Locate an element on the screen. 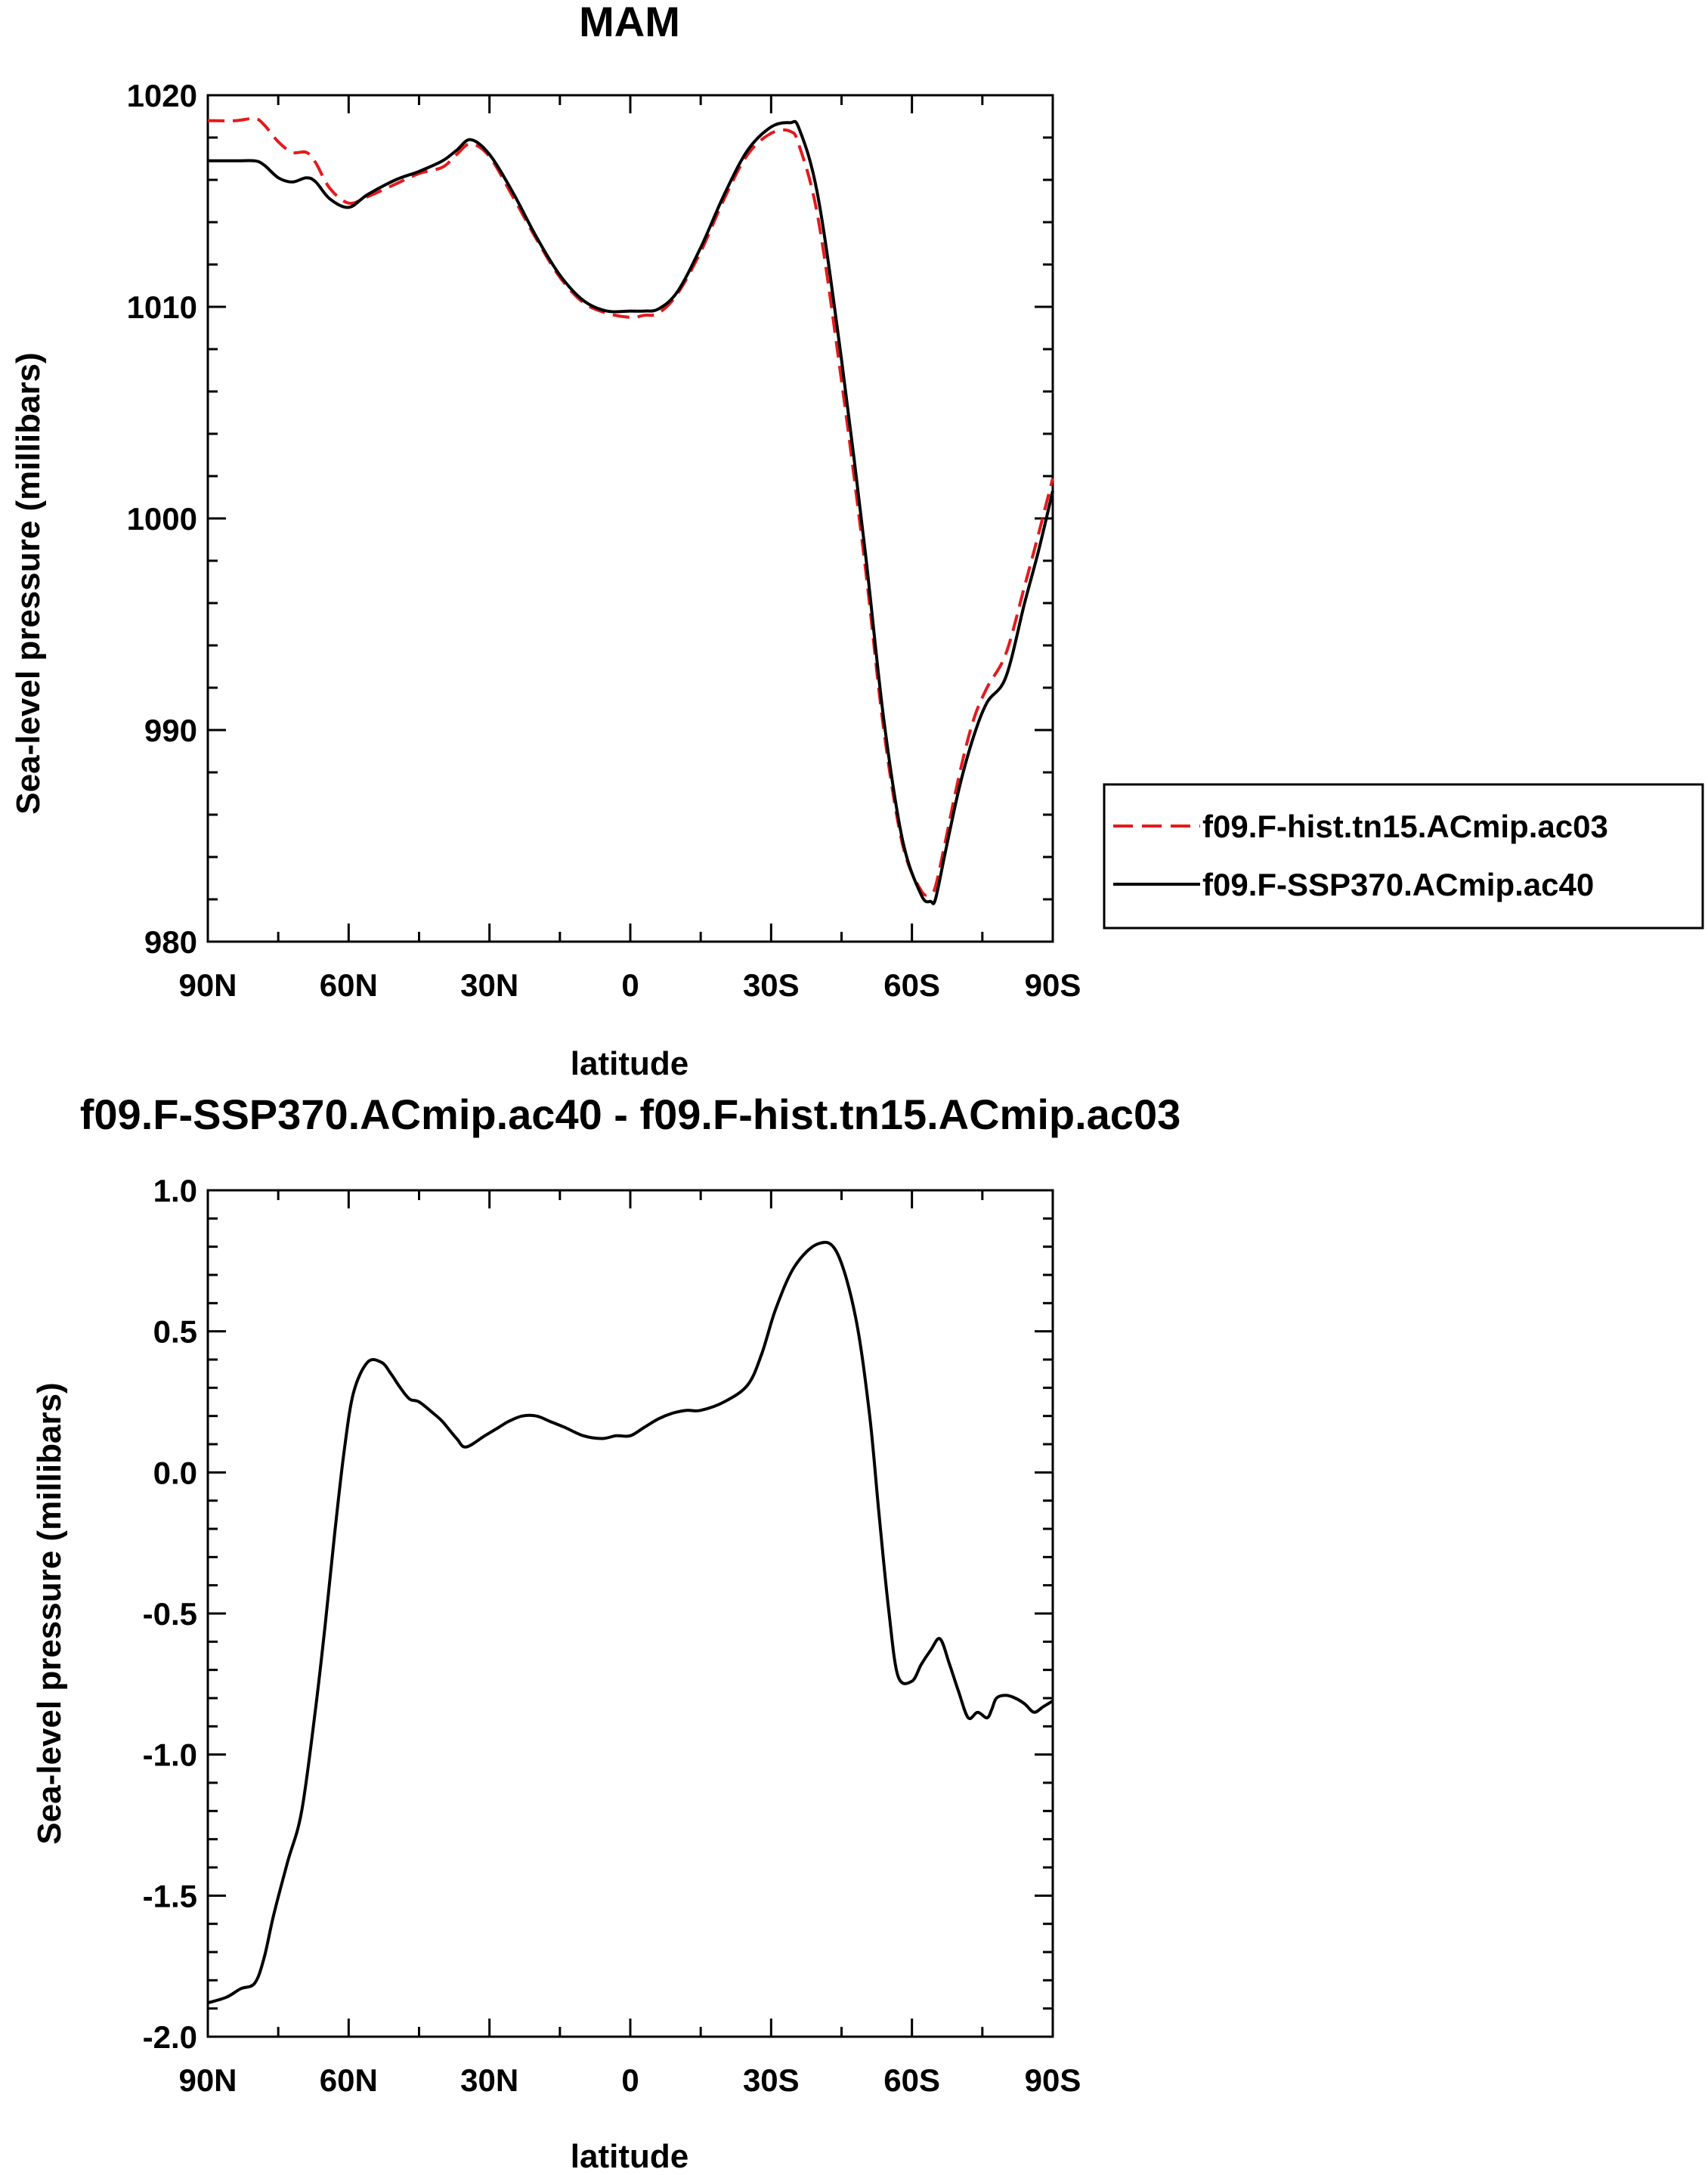 The width and height of the screenshot is (1708, 2175). y-tick-label: 990 is located at coordinates (170, 731).